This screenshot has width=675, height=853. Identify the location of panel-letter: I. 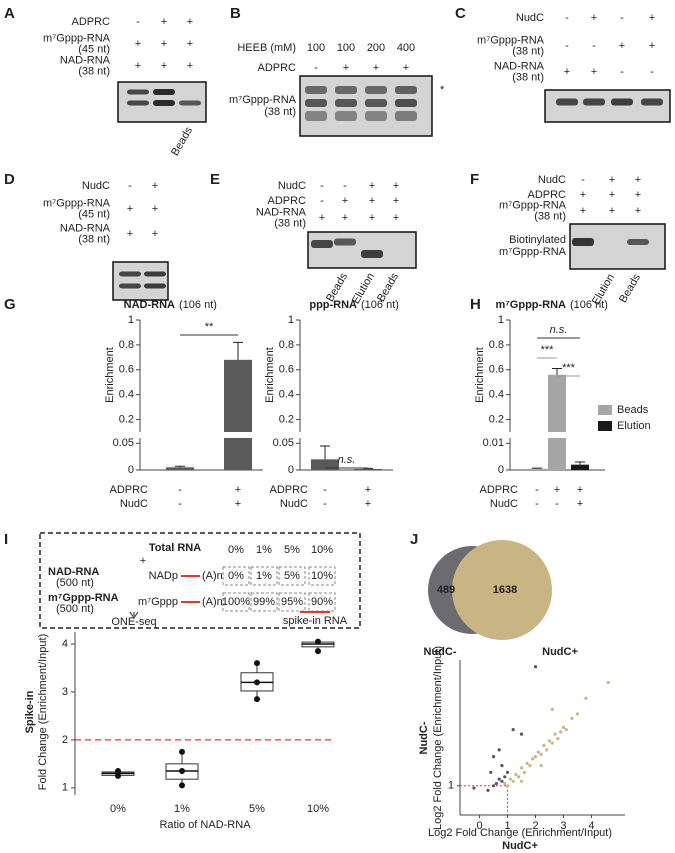
(6, 539).